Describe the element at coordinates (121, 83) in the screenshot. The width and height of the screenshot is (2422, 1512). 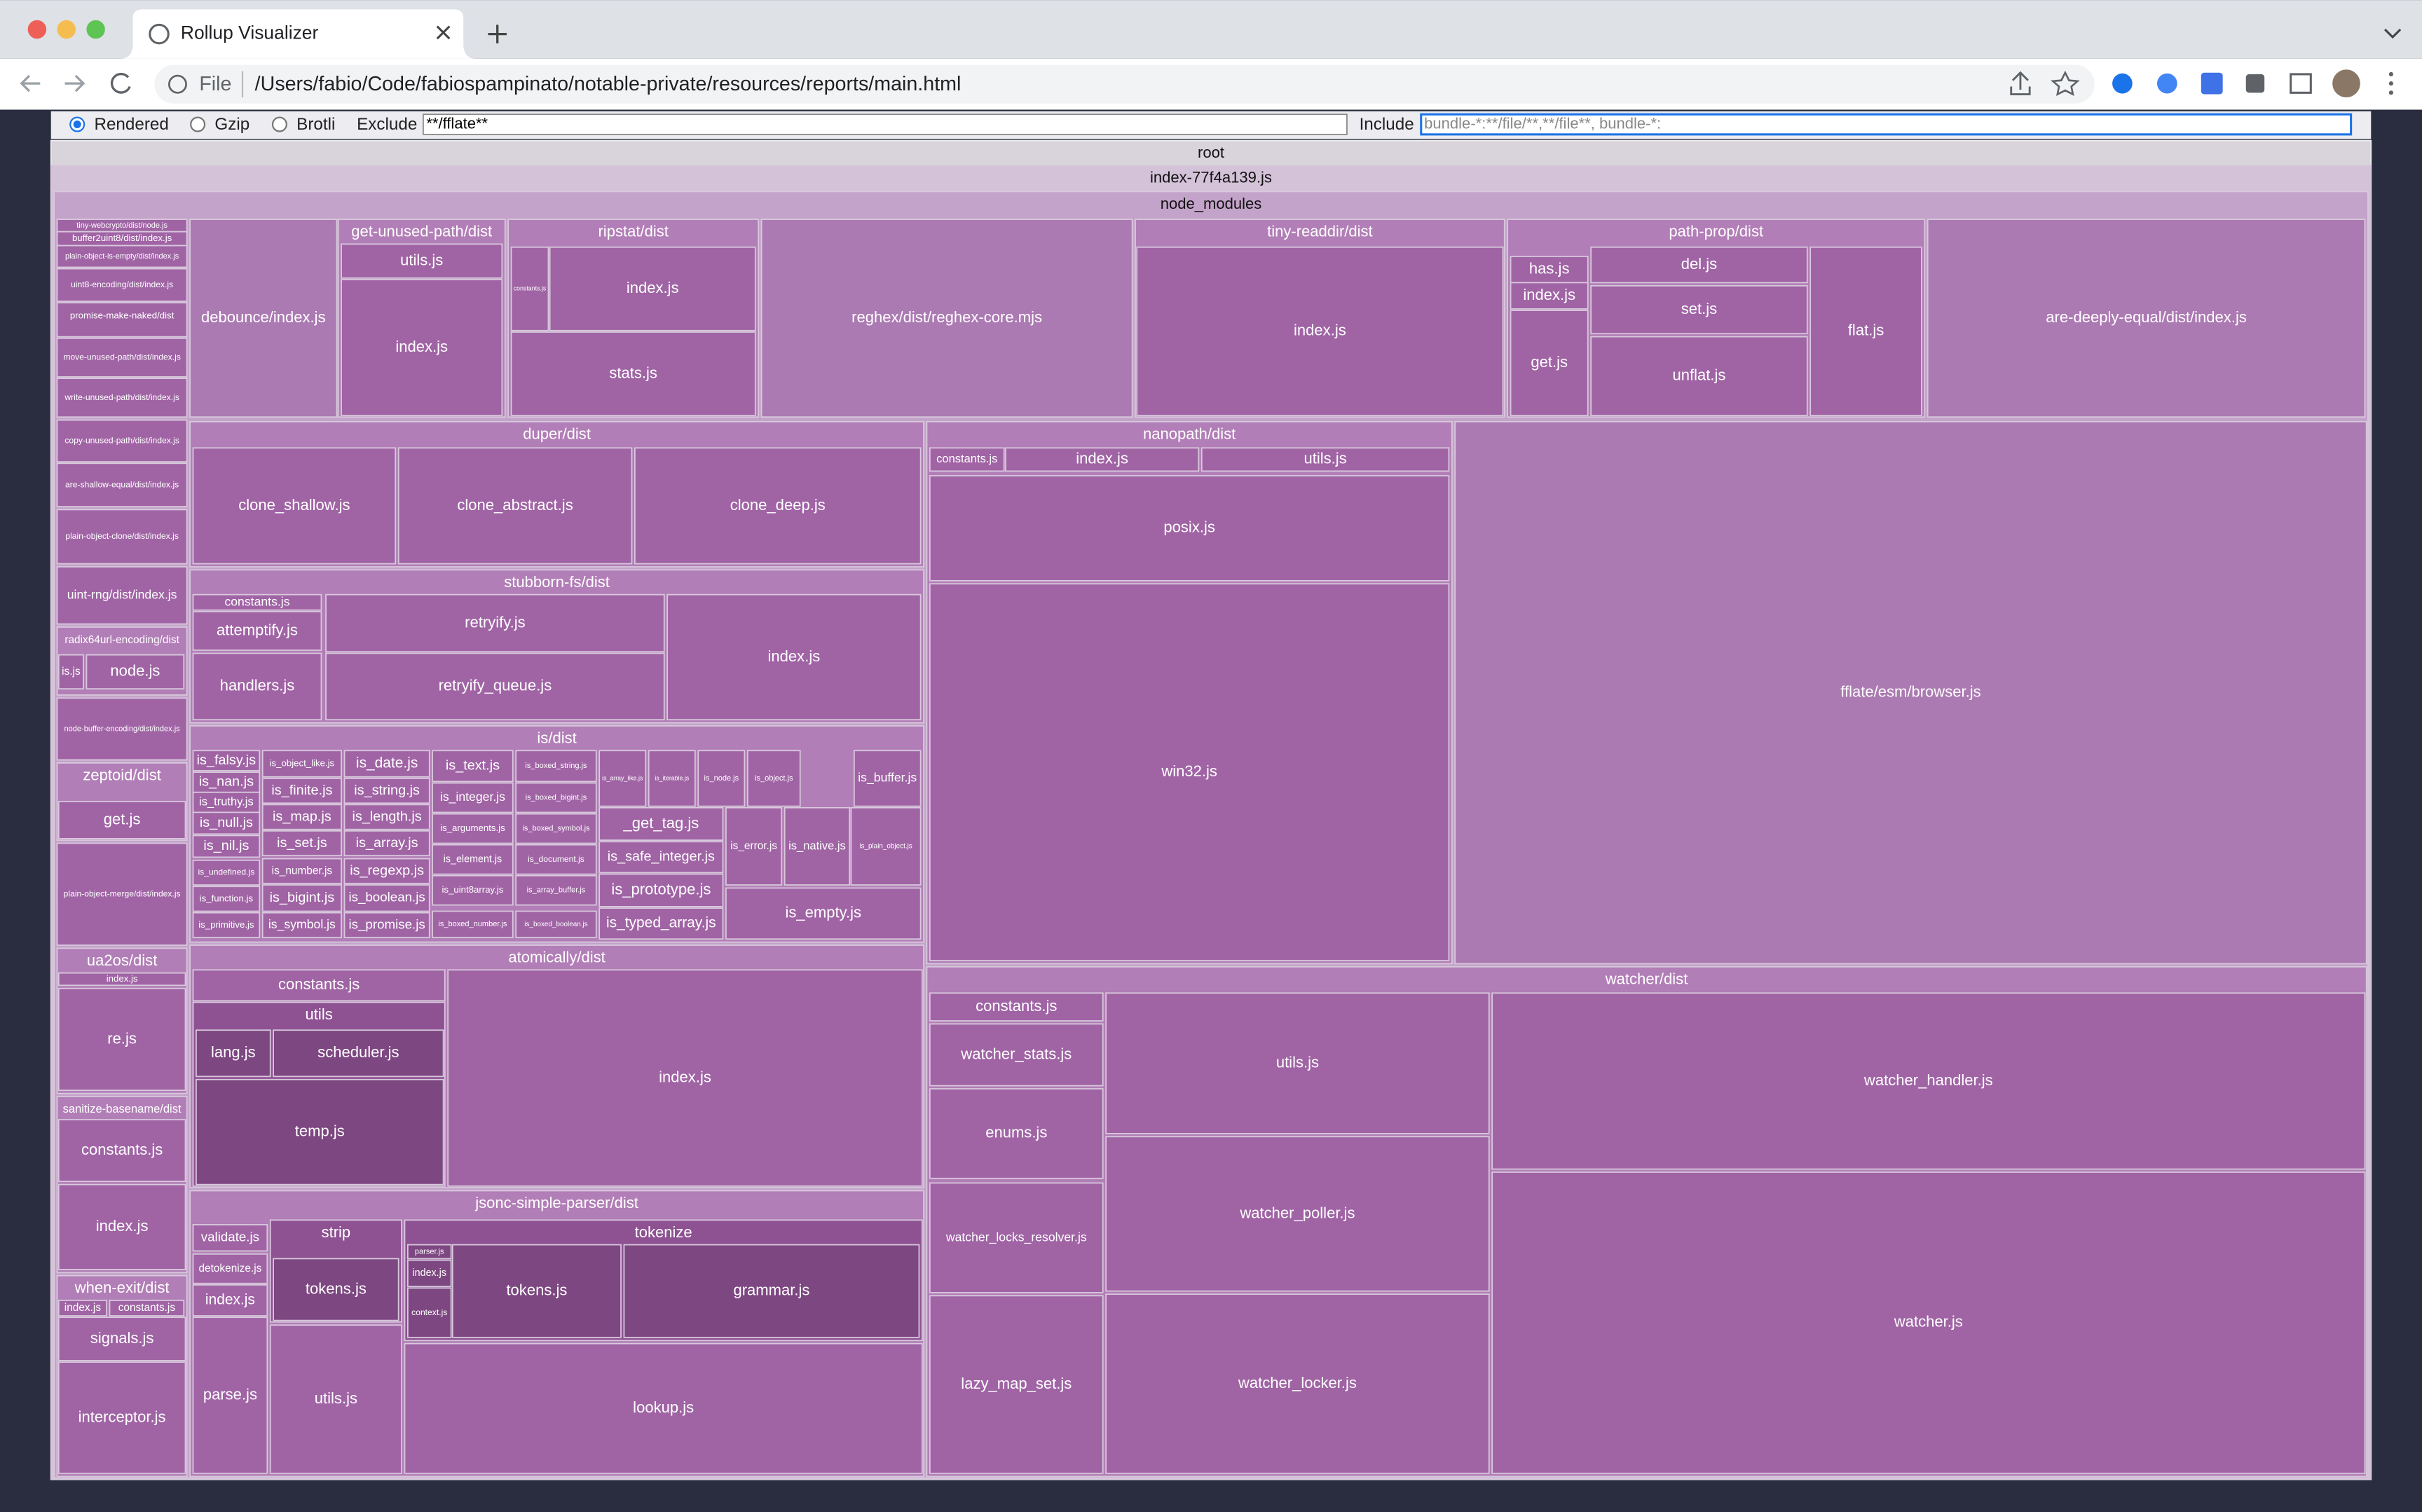
I see `reload-button` at that location.